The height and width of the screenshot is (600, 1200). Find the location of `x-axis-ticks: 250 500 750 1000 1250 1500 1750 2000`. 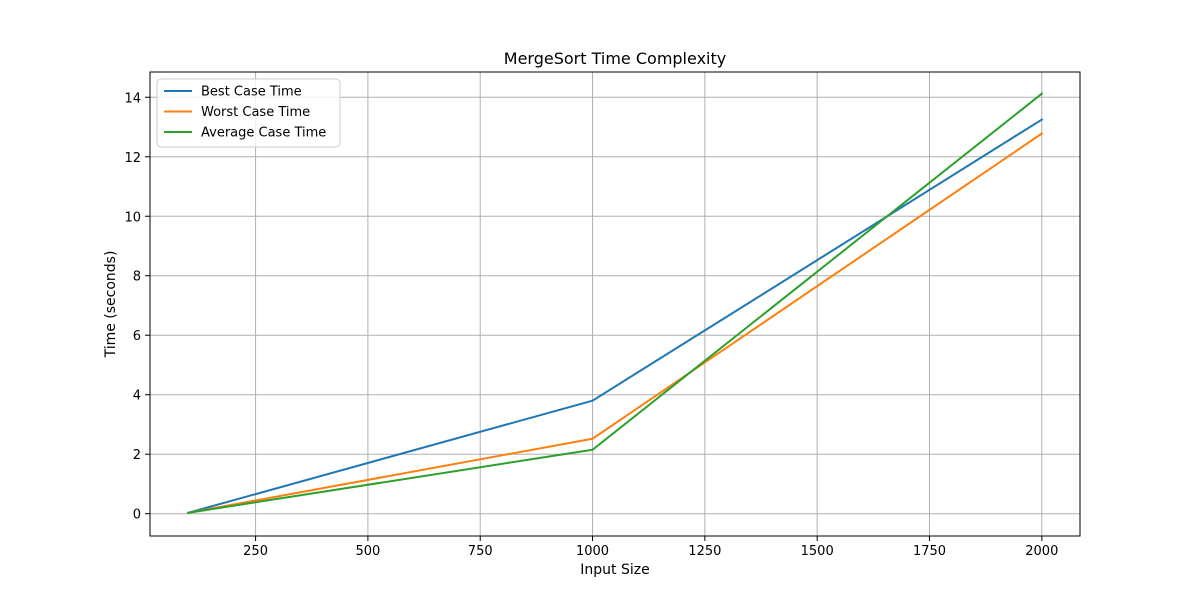

x-axis-ticks: 250 500 750 1000 1250 1500 1750 2000 is located at coordinates (650, 547).